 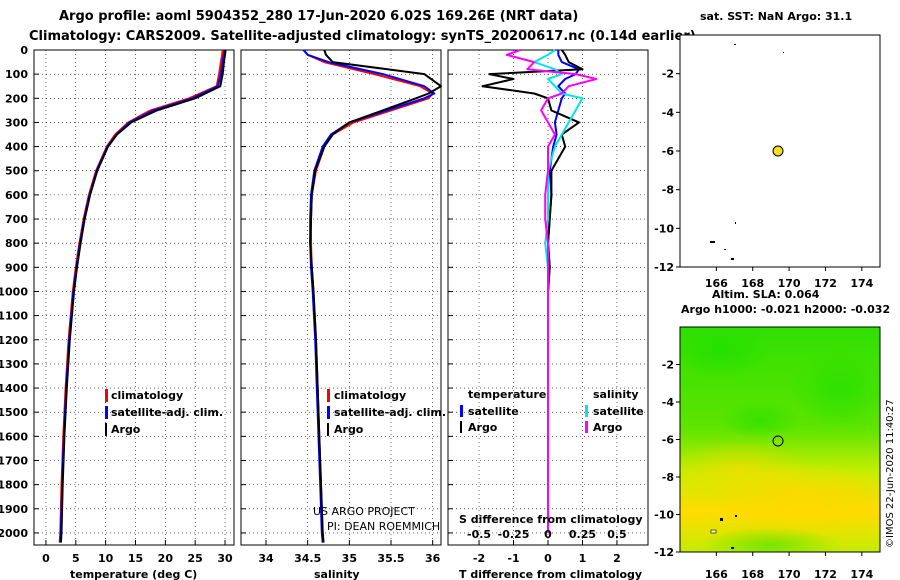 I want to click on x-tick-label-salinity: 0.5, so click(x=617, y=534).